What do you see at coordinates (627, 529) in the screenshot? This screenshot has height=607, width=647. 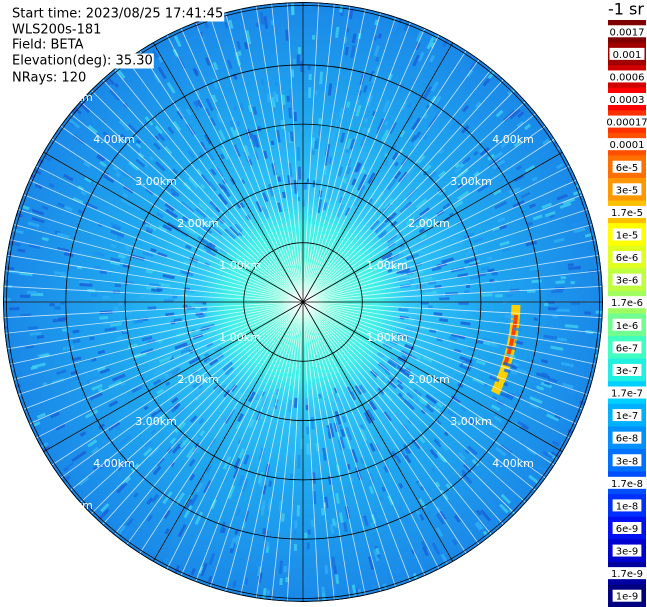 I see `colorbar-label: 6e-9` at bounding box center [627, 529].